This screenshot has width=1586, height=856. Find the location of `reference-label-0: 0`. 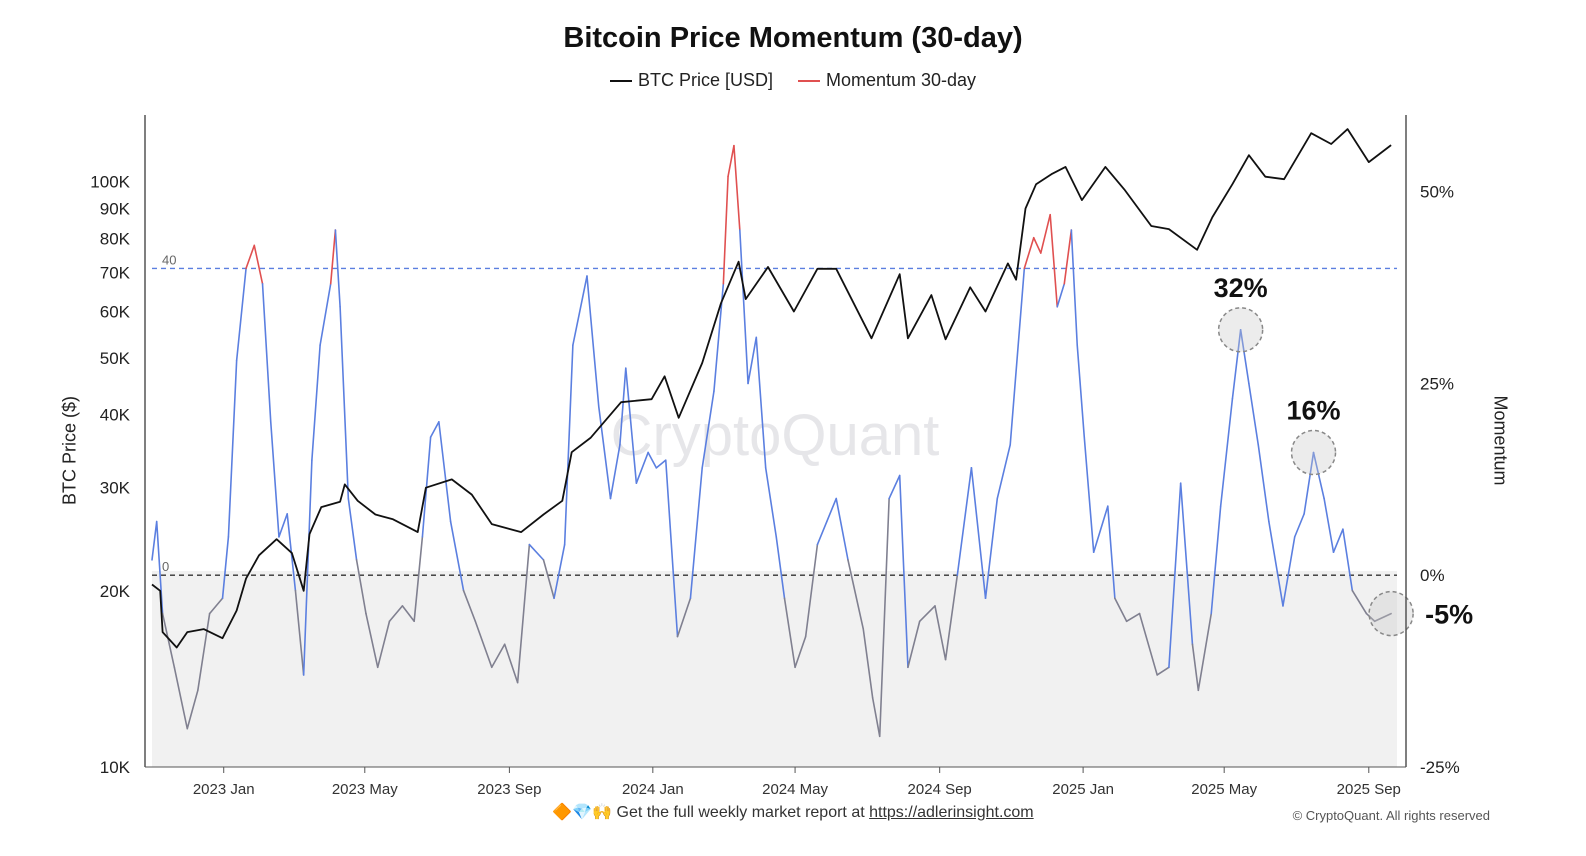

reference-label-0: 0 is located at coordinates (165, 566).